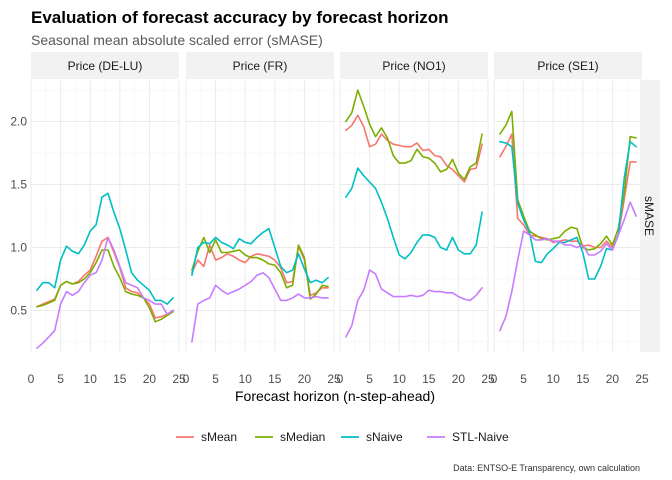  Describe the element at coordinates (414, 148) in the screenshot. I see `series-line-smean` at that location.